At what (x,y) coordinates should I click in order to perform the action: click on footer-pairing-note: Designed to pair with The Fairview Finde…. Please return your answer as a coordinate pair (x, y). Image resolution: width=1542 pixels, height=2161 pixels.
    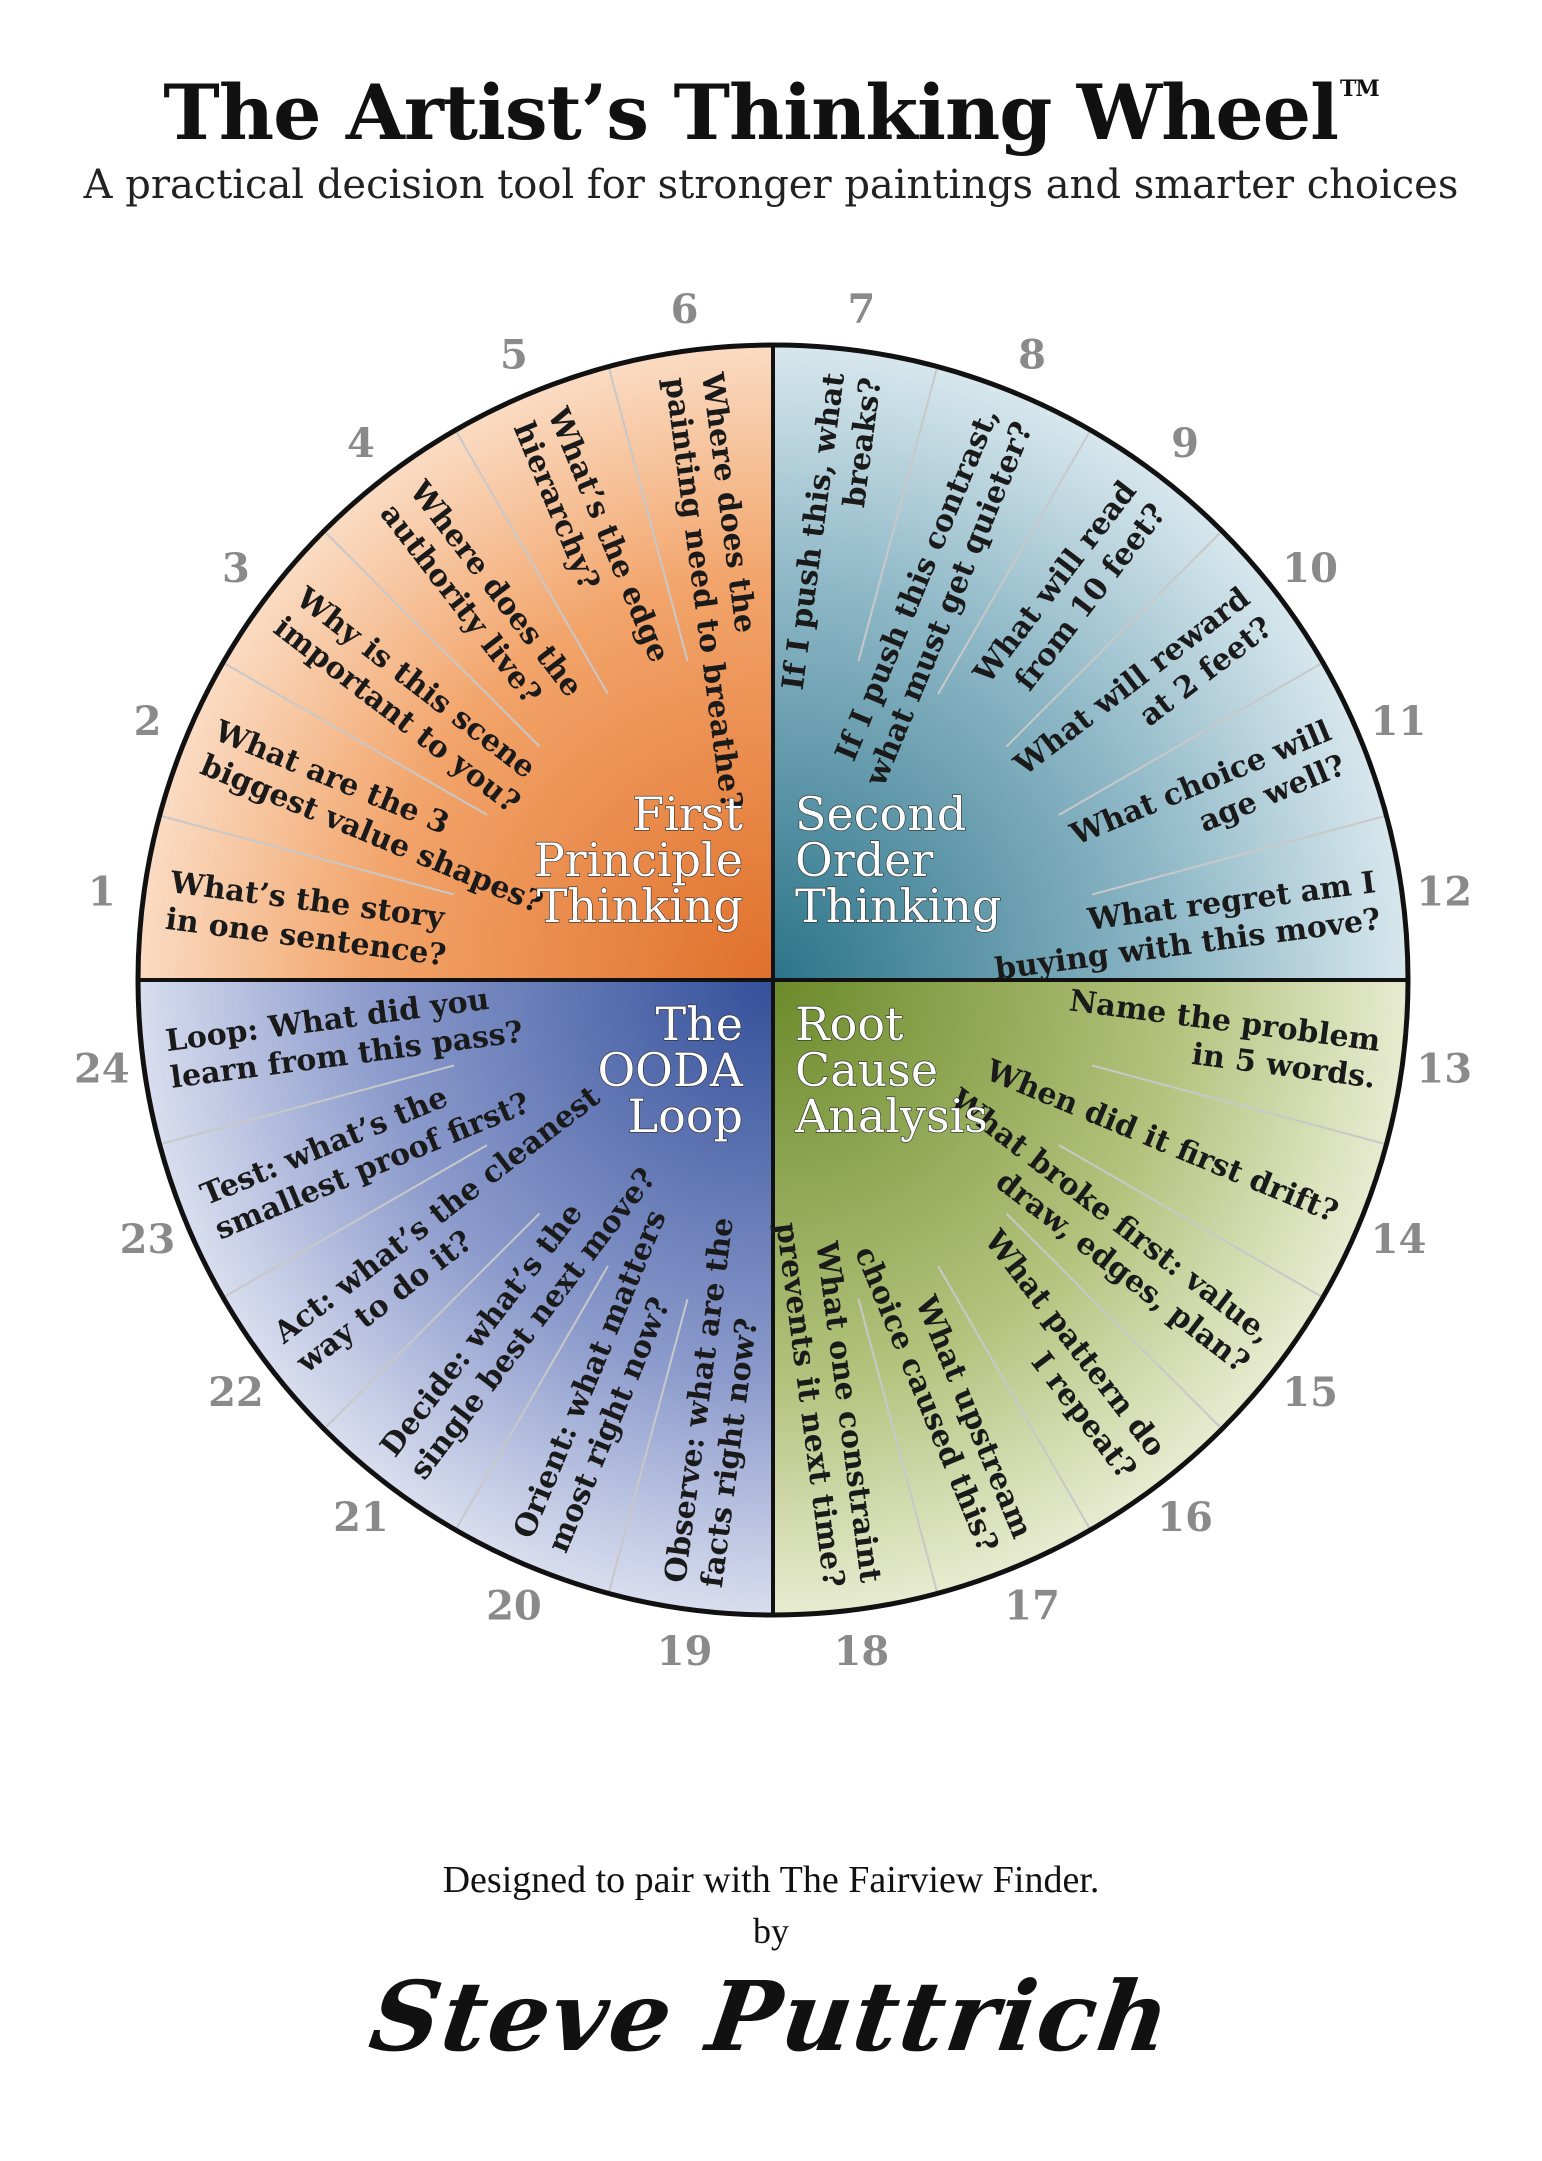
    Looking at the image, I should click on (771, 1880).